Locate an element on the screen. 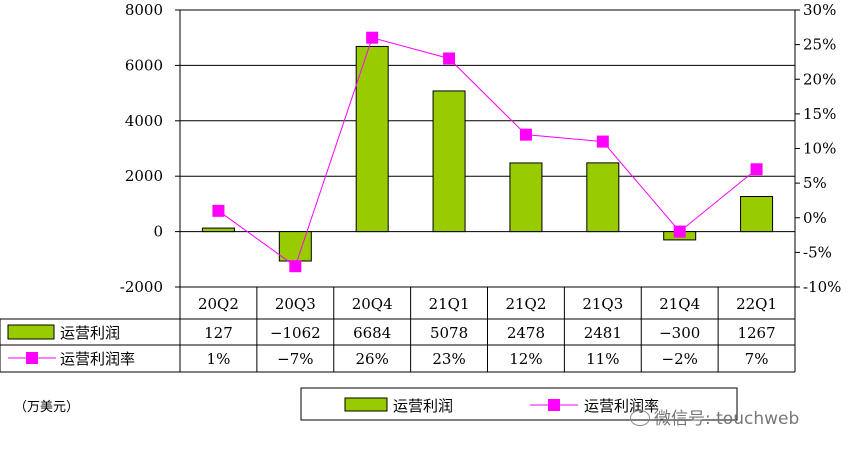  table-row-bar-name: 运营利润 is located at coordinates (90, 333).